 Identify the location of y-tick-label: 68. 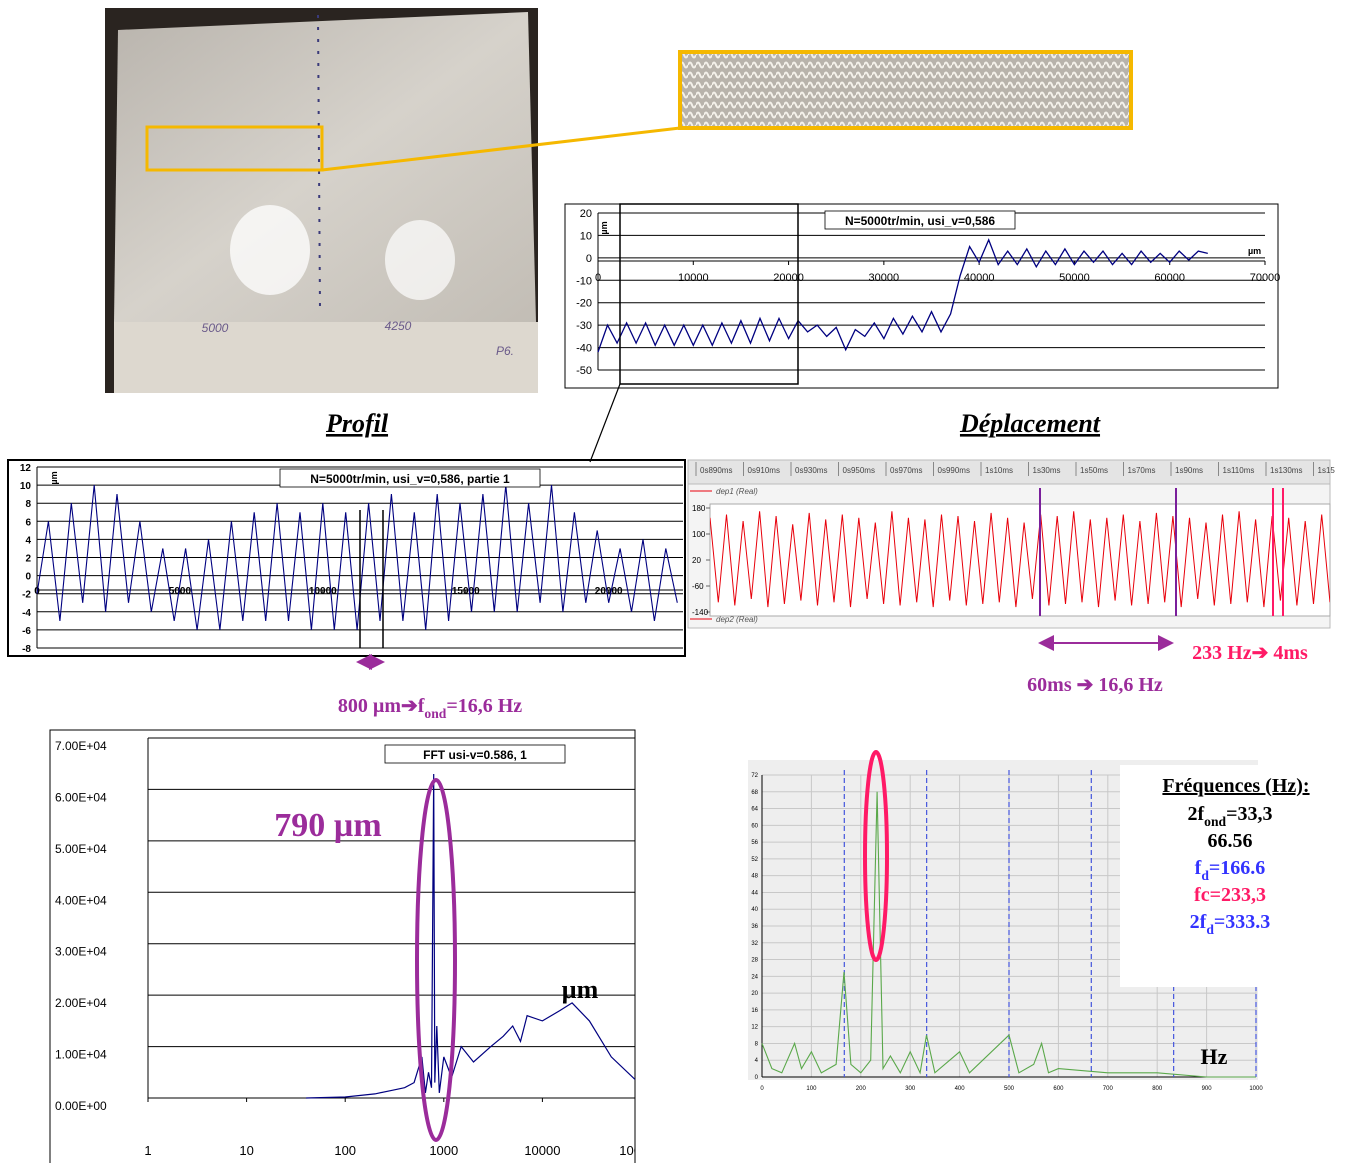
(754, 793).